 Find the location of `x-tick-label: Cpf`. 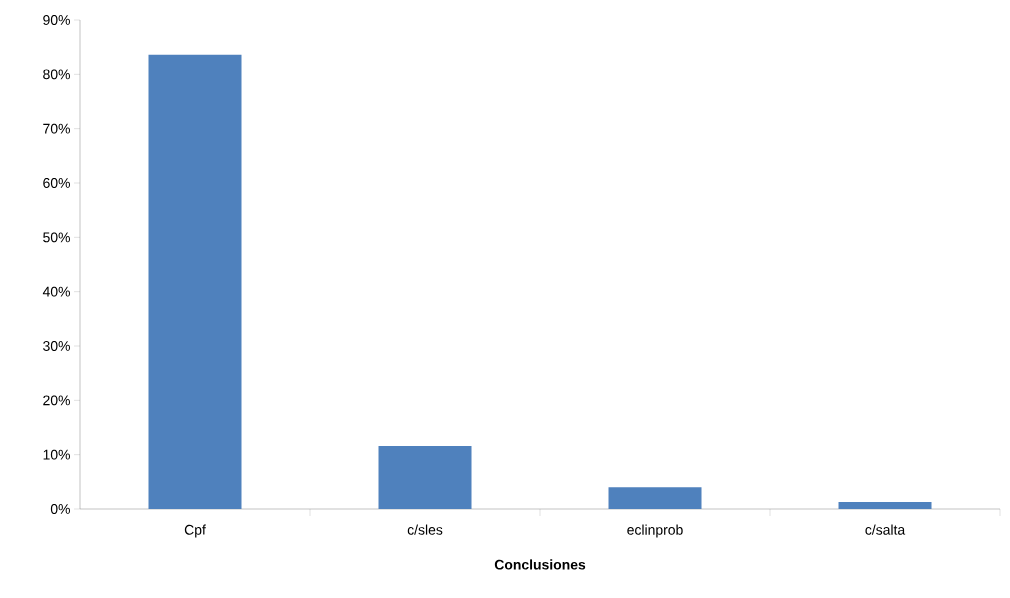

x-tick-label: Cpf is located at coordinates (195, 531).